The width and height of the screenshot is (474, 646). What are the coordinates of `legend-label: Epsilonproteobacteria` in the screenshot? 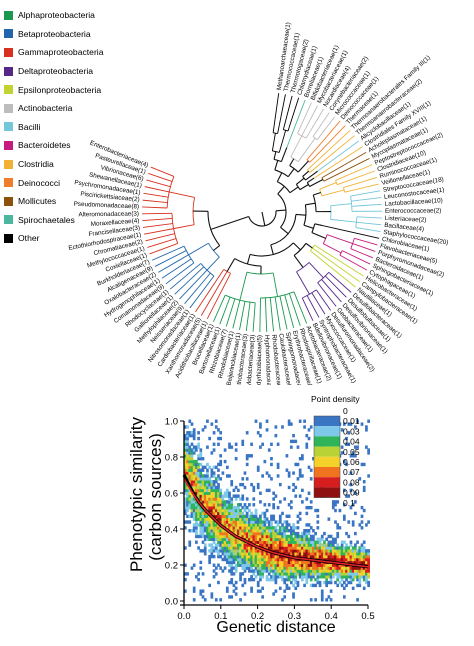 It's located at (60, 89).